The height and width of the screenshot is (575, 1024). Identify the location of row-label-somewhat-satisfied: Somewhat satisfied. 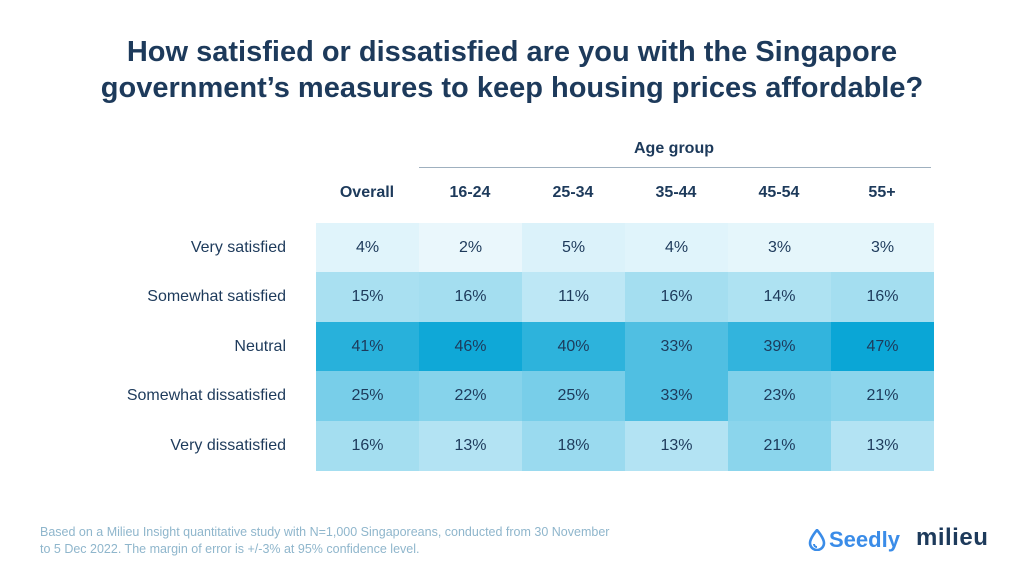
(216, 296).